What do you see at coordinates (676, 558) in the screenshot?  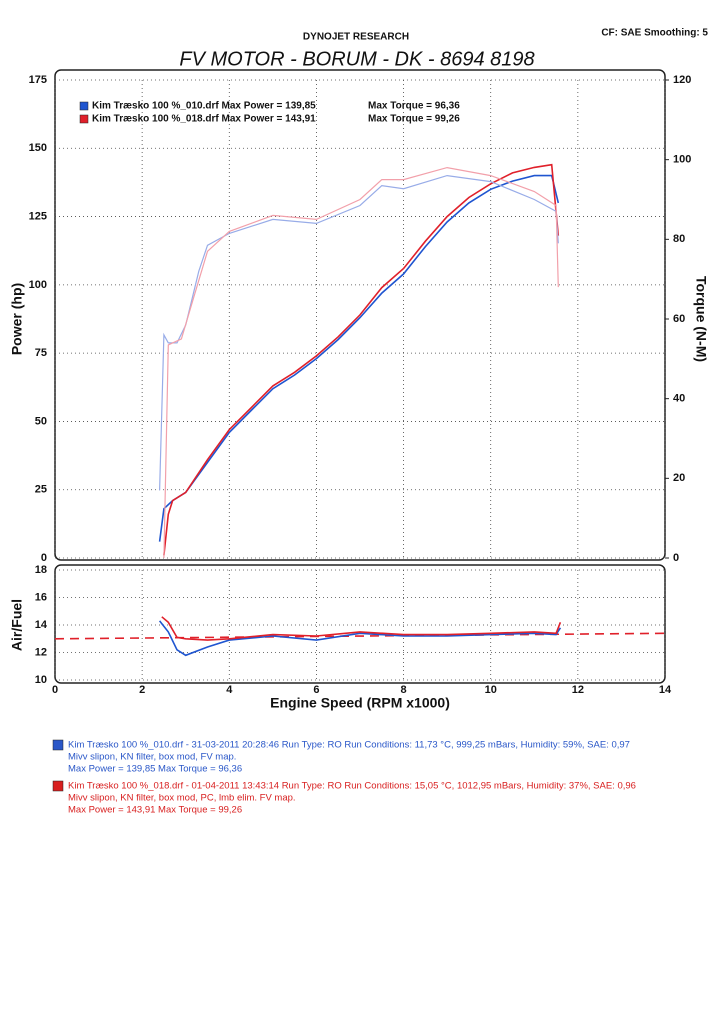 I see `y2-tick-label: 0` at bounding box center [676, 558].